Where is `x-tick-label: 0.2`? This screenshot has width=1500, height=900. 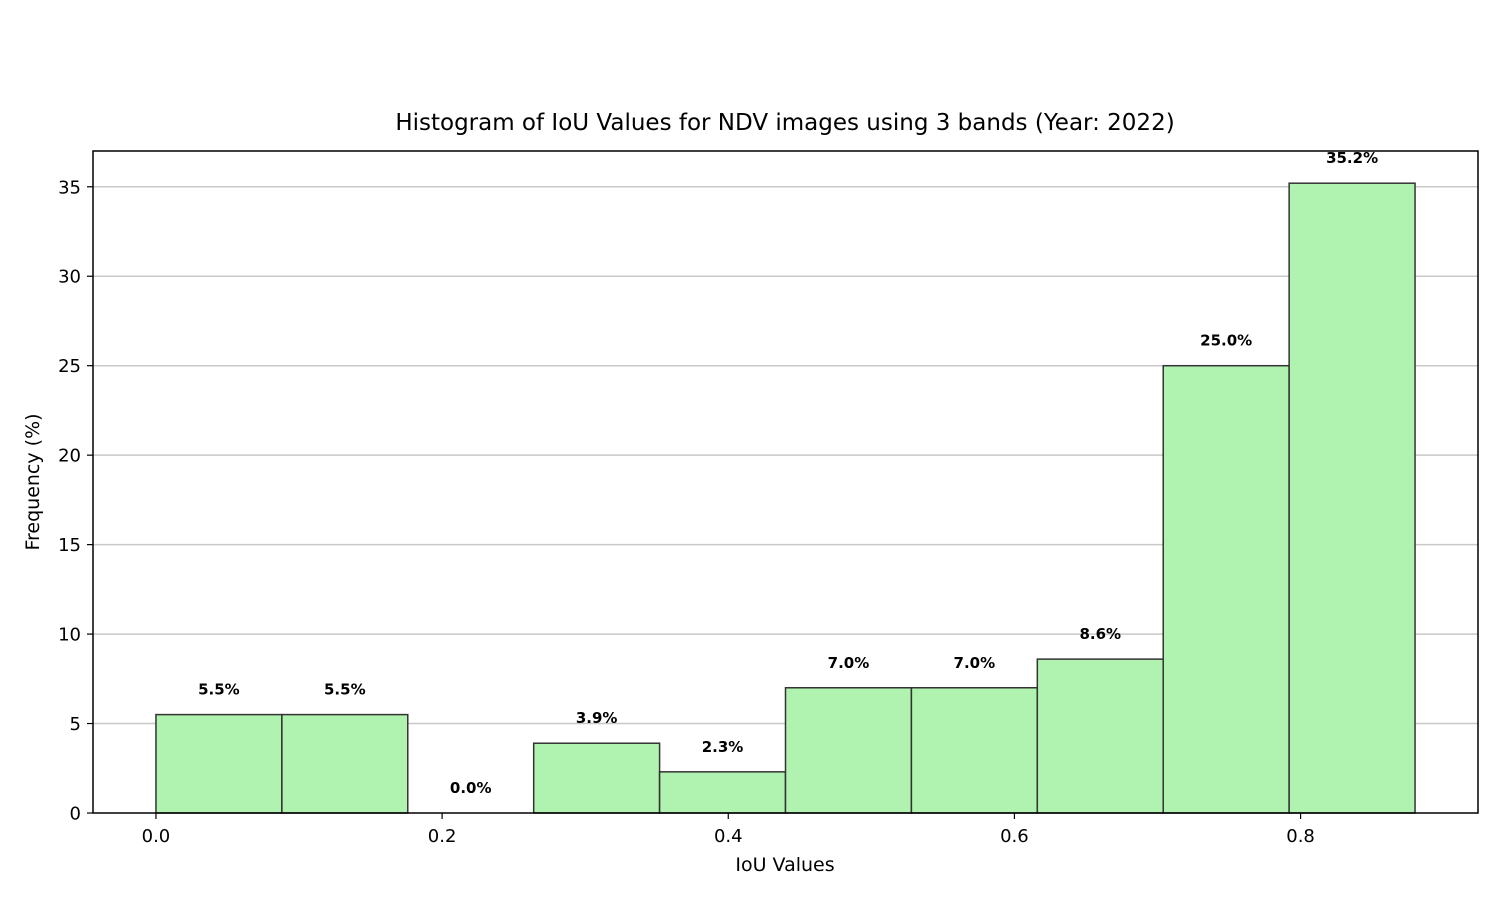 x-tick-label: 0.2 is located at coordinates (442, 836).